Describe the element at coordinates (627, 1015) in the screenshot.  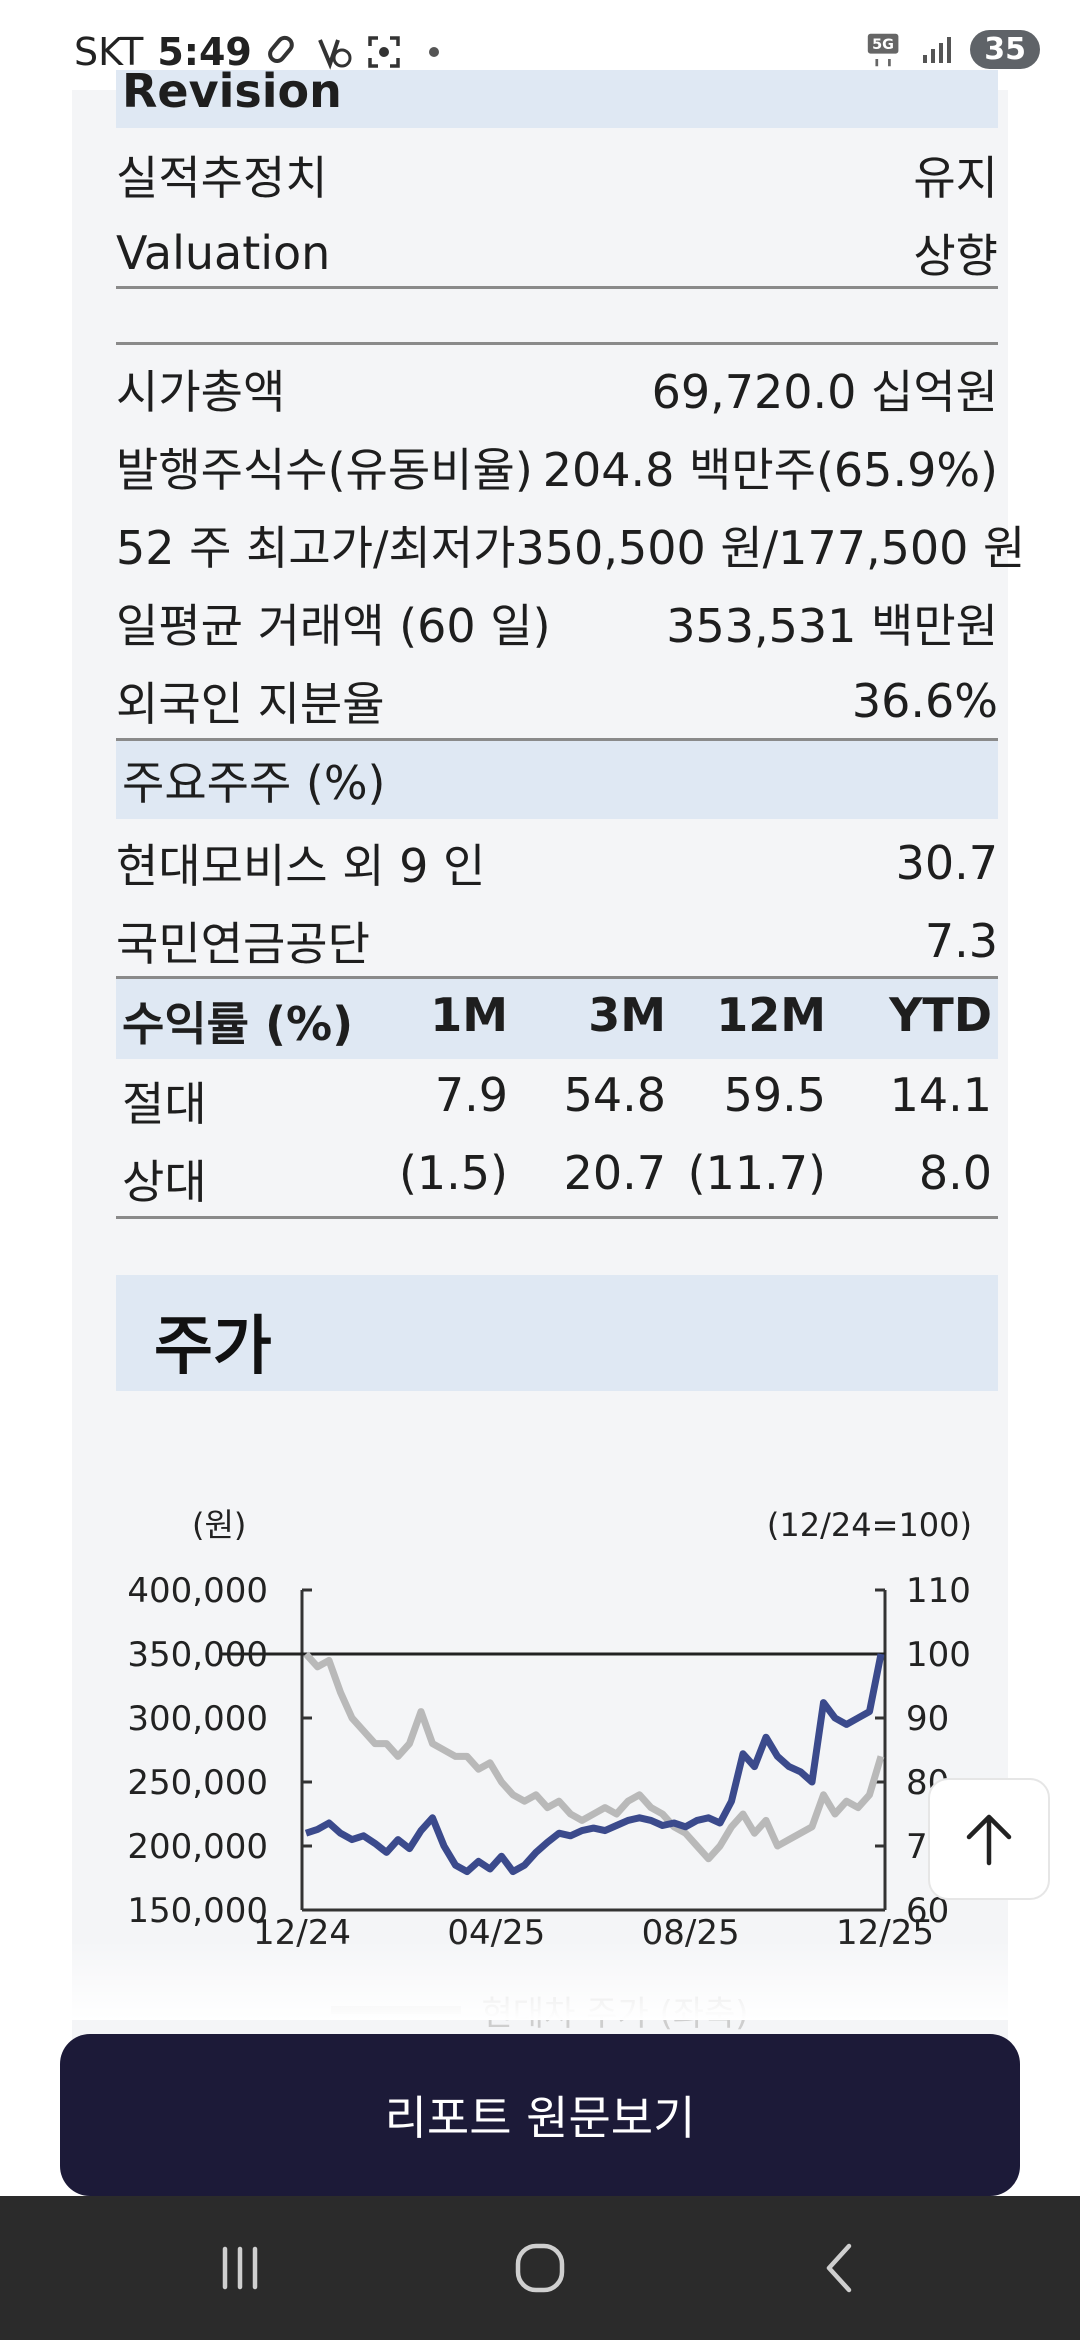
I see `returns-col-3m: 3M` at that location.